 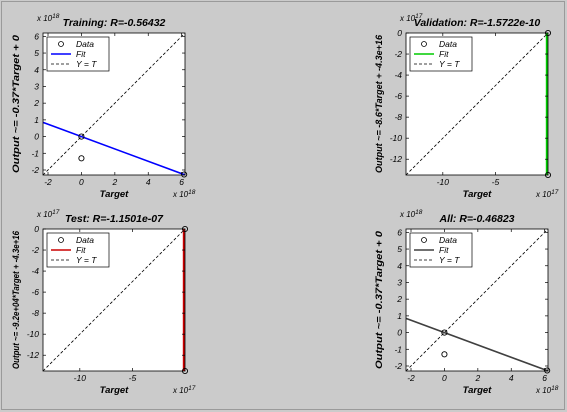 What do you see at coordinates (36, 86) in the screenshot?
I see `y-tick-label: 3` at bounding box center [36, 86].